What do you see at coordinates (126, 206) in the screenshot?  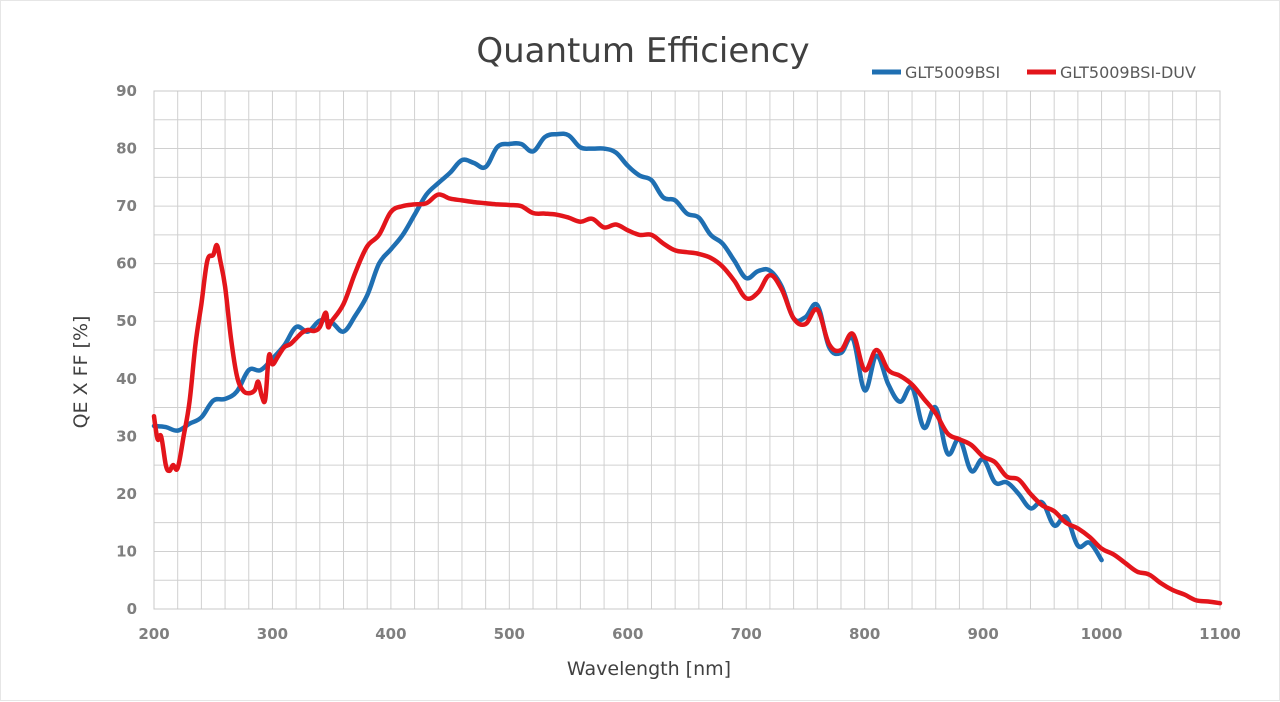 I see `y-tick-label: 70` at bounding box center [126, 206].